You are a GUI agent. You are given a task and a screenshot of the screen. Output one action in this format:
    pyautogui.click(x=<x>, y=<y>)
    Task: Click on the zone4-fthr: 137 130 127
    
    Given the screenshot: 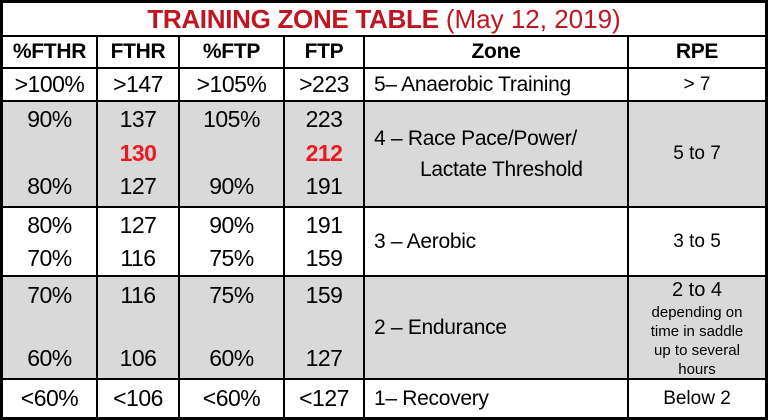 What is the action you would take?
    pyautogui.click(x=139, y=154)
    